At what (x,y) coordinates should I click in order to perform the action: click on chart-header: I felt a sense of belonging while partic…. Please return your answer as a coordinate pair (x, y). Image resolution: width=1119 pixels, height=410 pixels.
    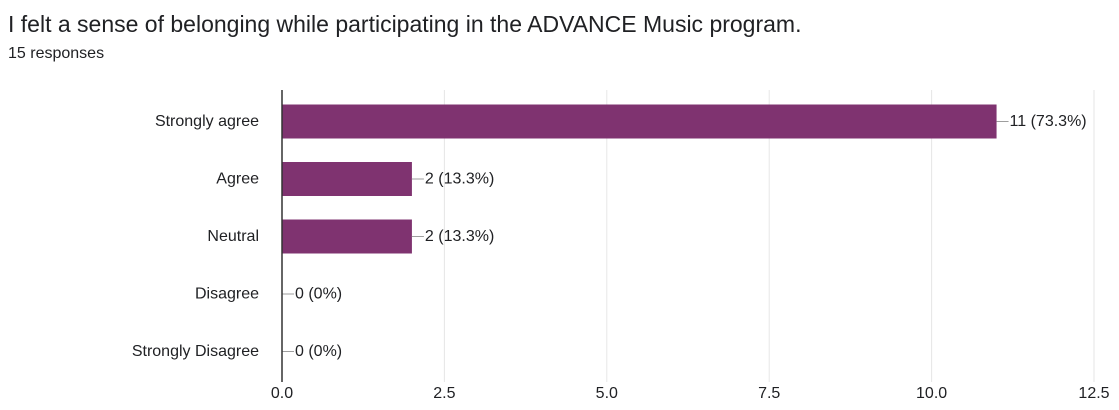
    Looking at the image, I should click on (404, 37).